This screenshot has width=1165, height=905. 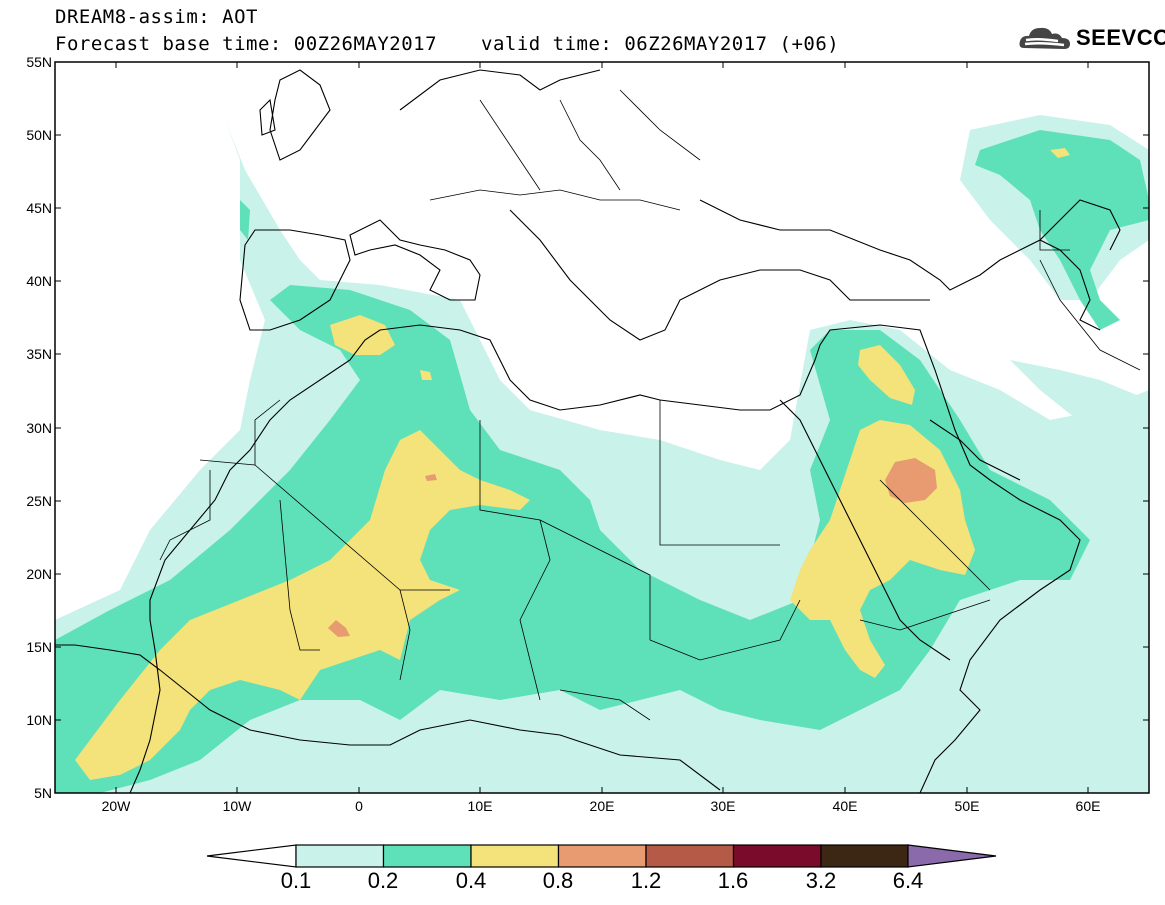 What do you see at coordinates (733, 880) in the screenshot?
I see `colorbar-label: 1.6` at bounding box center [733, 880].